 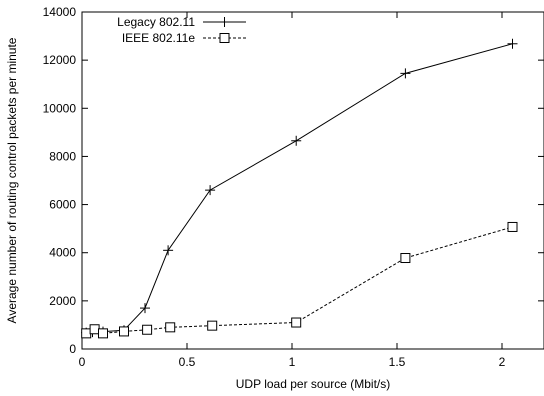 I want to click on x-tick-label: 1.5, so click(x=397, y=362).